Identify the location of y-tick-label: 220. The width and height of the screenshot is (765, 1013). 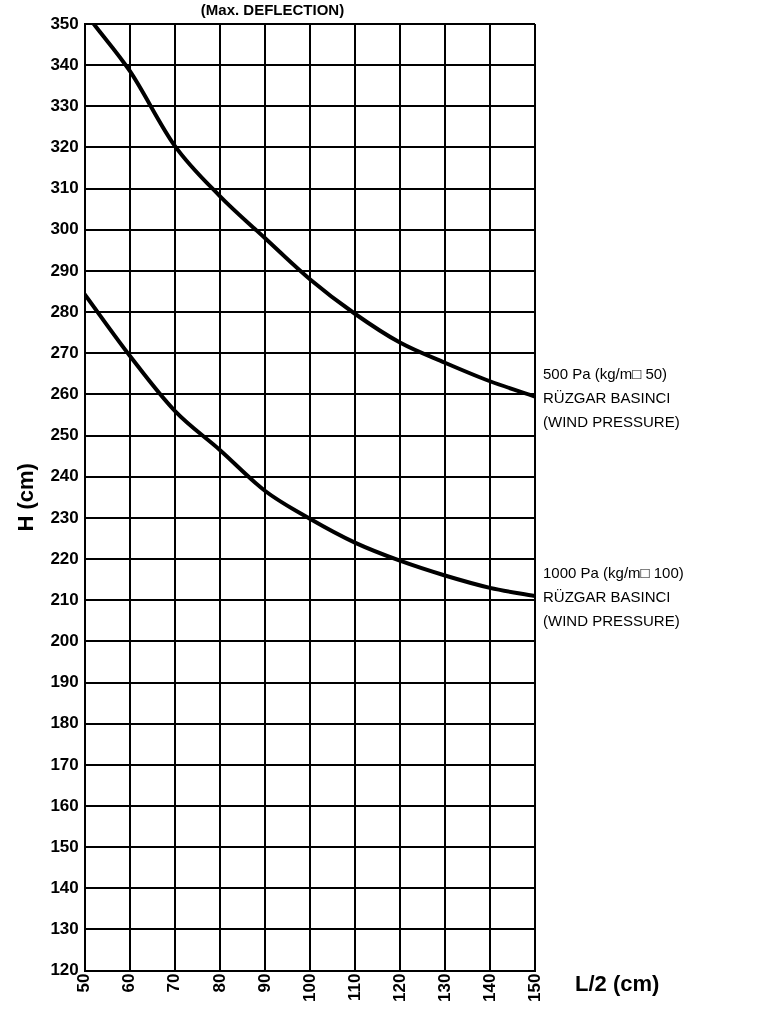
(64, 558).